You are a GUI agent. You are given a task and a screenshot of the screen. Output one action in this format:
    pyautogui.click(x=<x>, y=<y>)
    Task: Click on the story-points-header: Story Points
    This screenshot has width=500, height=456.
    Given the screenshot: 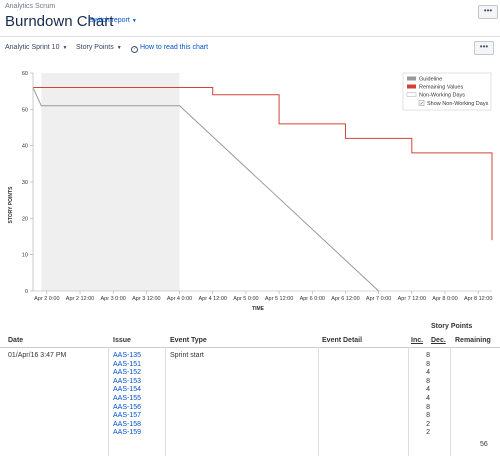 What is the action you would take?
    pyautogui.click(x=452, y=326)
    